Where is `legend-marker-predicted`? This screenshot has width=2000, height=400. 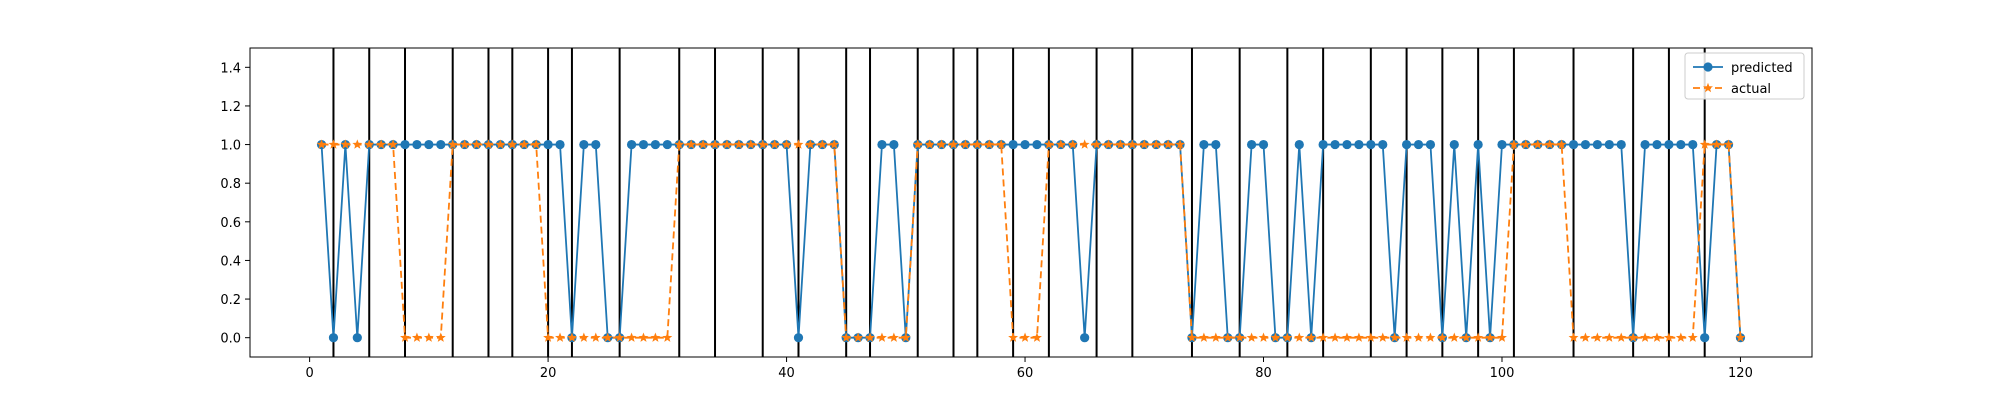
legend-marker-predicted is located at coordinates (1708, 67).